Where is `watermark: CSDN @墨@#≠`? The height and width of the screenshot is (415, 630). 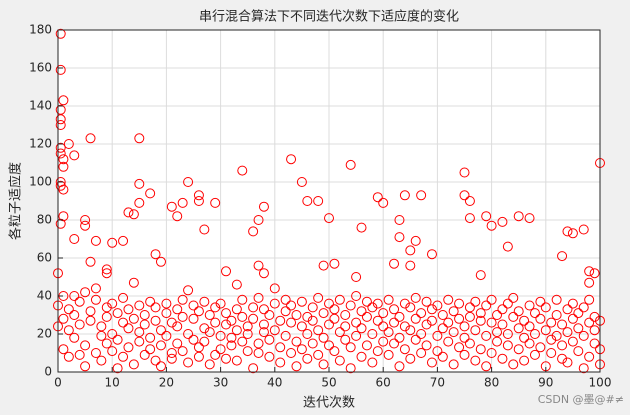
watermark: CSDN @墨@#≠ is located at coordinates (581, 399).